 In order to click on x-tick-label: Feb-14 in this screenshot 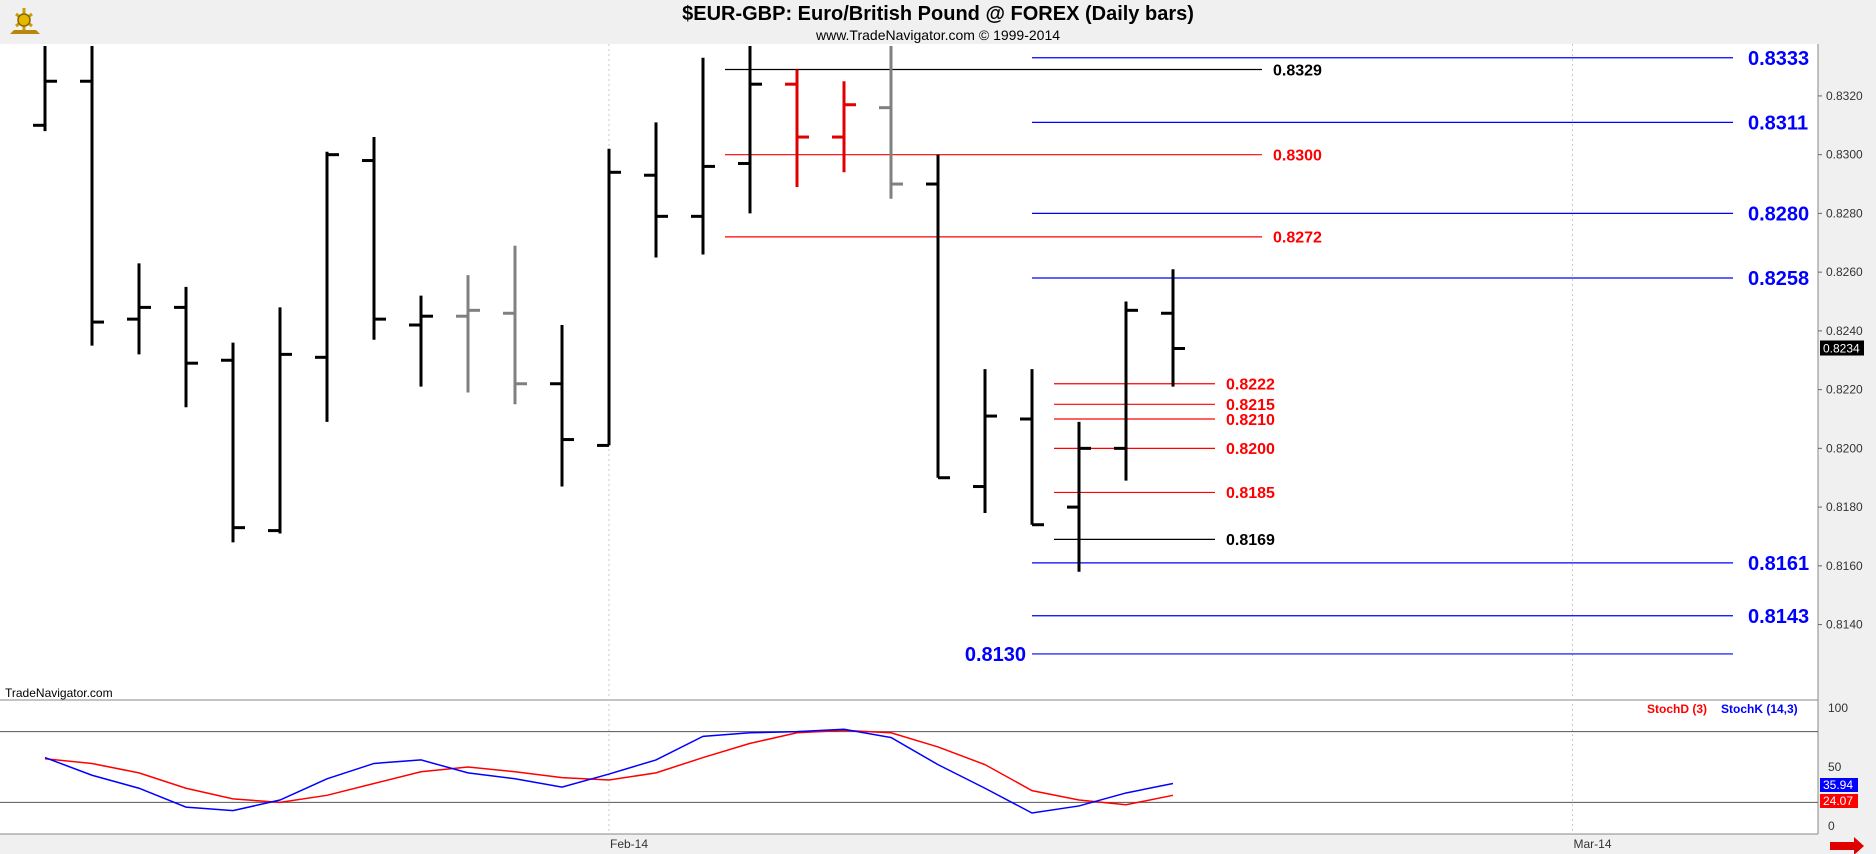, I will do `click(629, 844)`.